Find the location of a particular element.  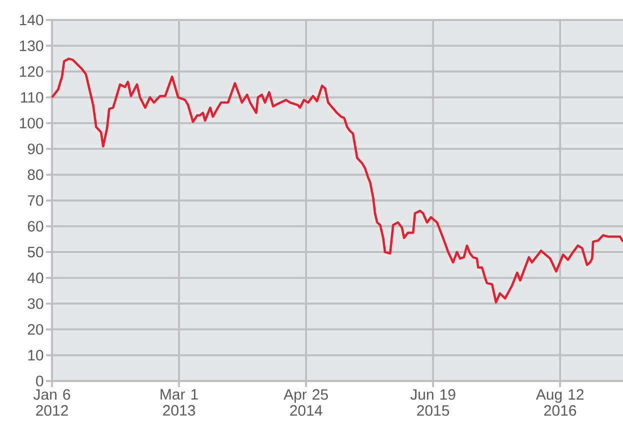

y-tick-label: 30 is located at coordinates (36, 303).